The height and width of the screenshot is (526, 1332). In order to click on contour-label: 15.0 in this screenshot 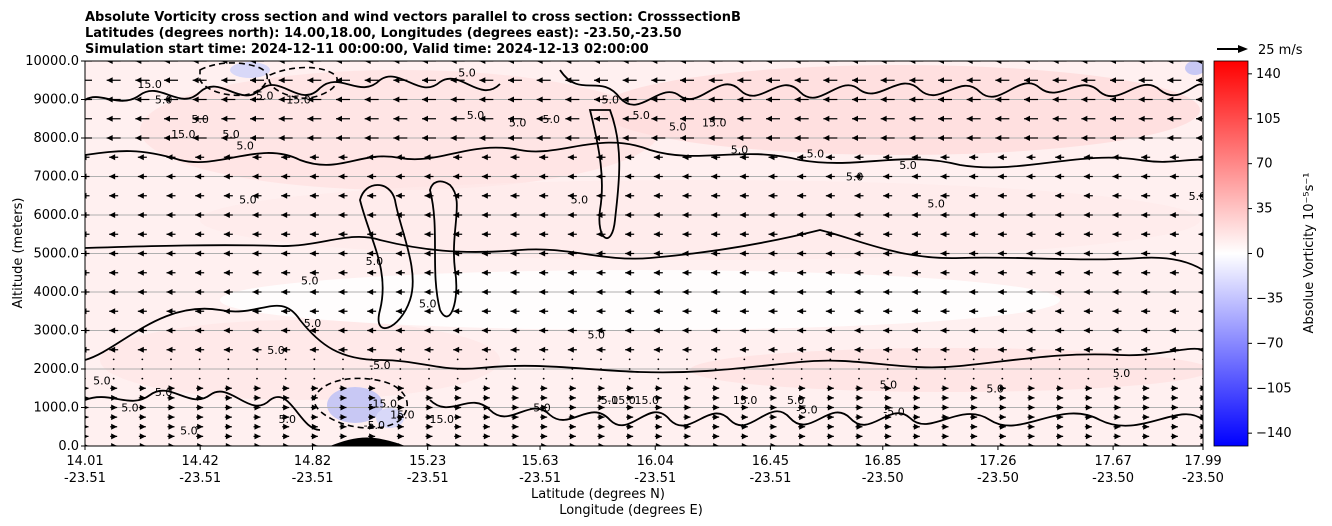, I will do `click(149, 84)`.